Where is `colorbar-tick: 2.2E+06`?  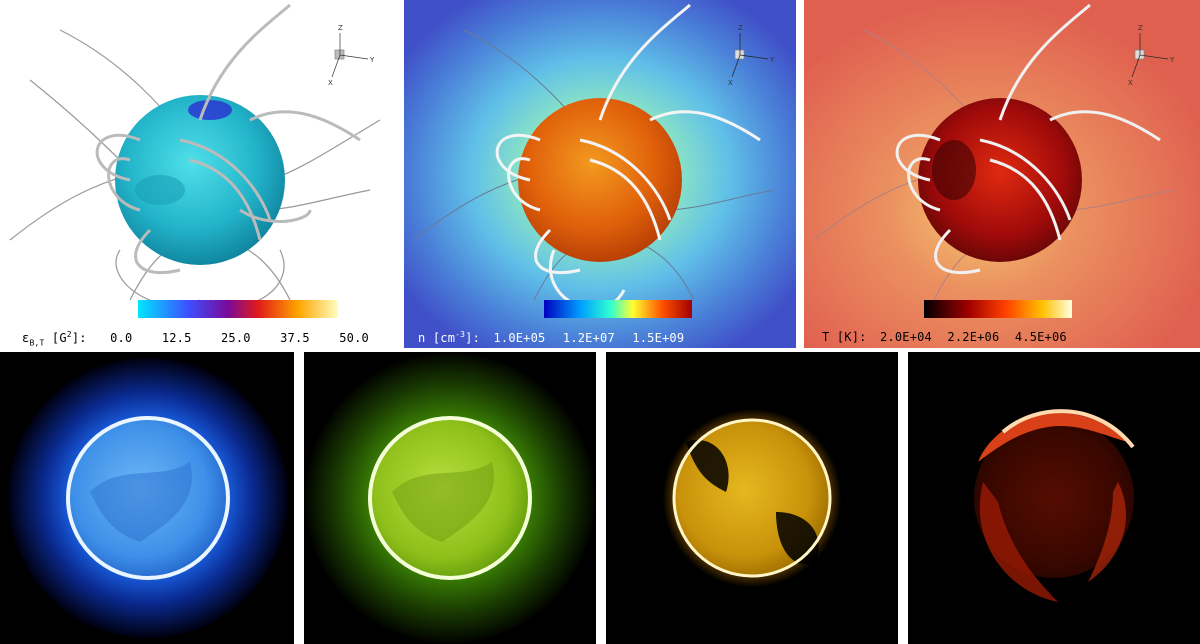 colorbar-tick: 2.2E+06 is located at coordinates (973, 337).